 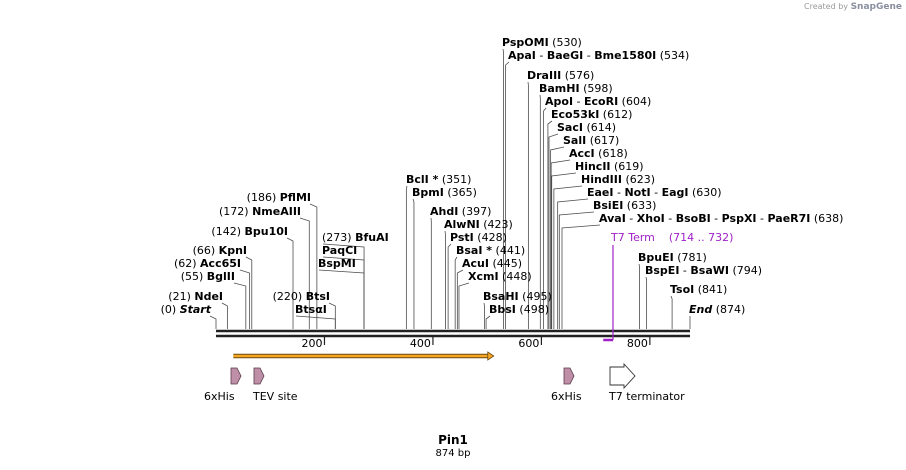 I want to click on site-label-bts-i: BtsαI, so click(x=311, y=309).